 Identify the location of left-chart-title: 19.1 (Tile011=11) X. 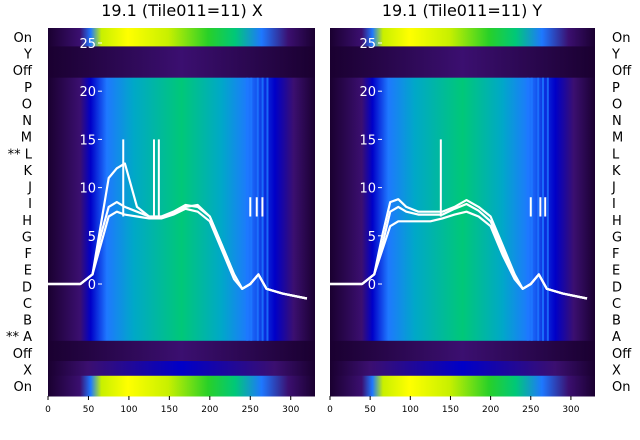
(182, 10).